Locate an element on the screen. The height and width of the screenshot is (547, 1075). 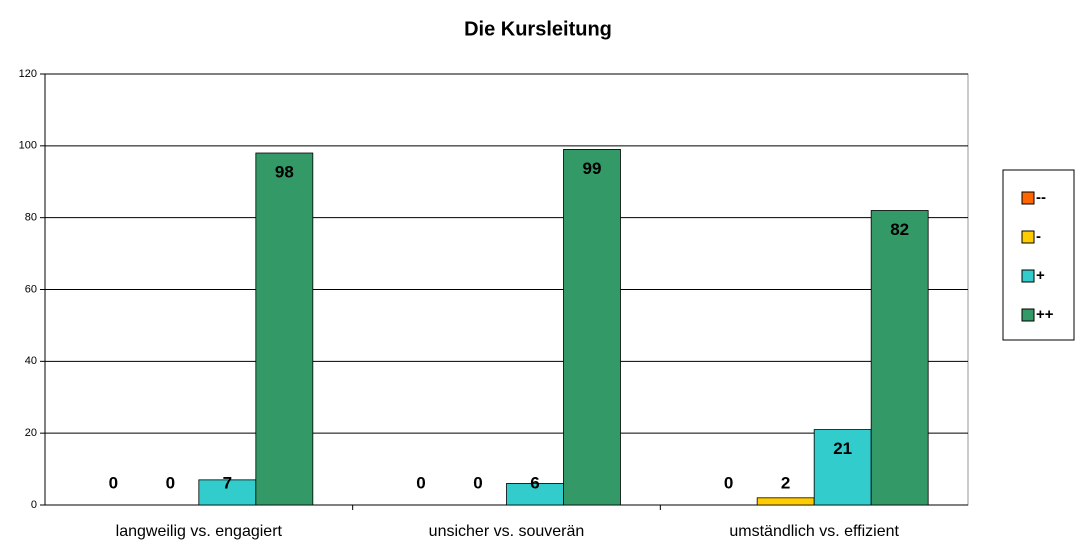
legend-label: - is located at coordinates (1038, 236).